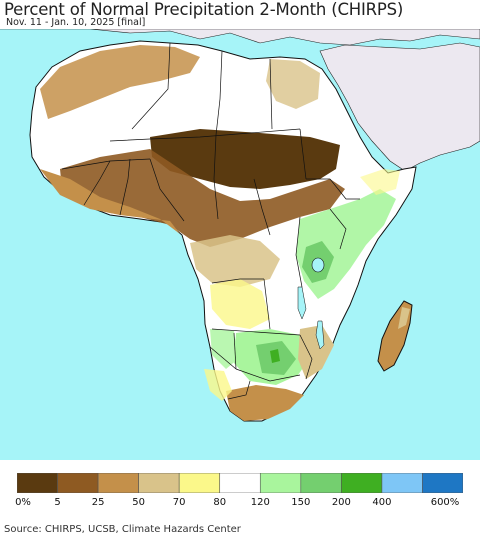  Describe the element at coordinates (302, 303) in the screenshot. I see `lake-tanganyika` at that location.